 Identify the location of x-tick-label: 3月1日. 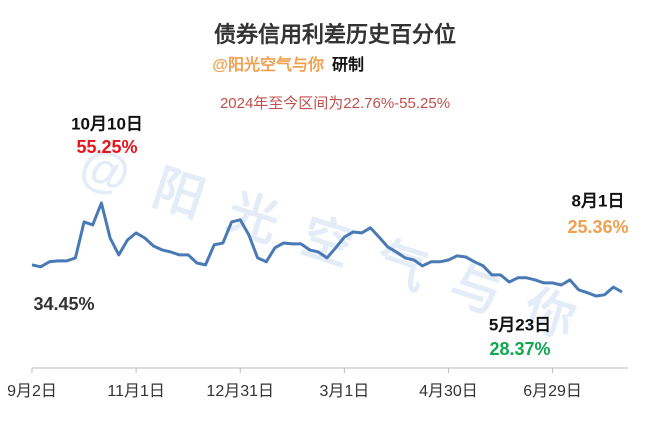
(344, 391).